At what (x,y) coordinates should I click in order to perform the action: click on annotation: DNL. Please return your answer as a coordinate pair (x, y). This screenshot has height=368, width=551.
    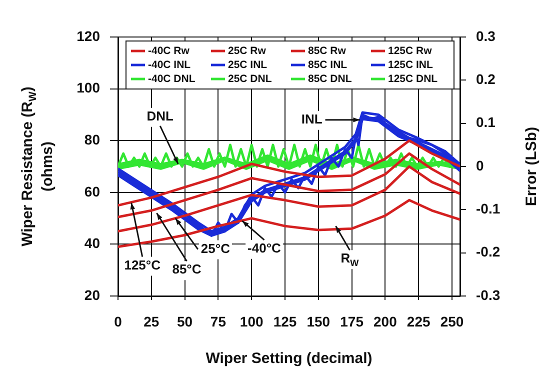
    Looking at the image, I should click on (160, 116).